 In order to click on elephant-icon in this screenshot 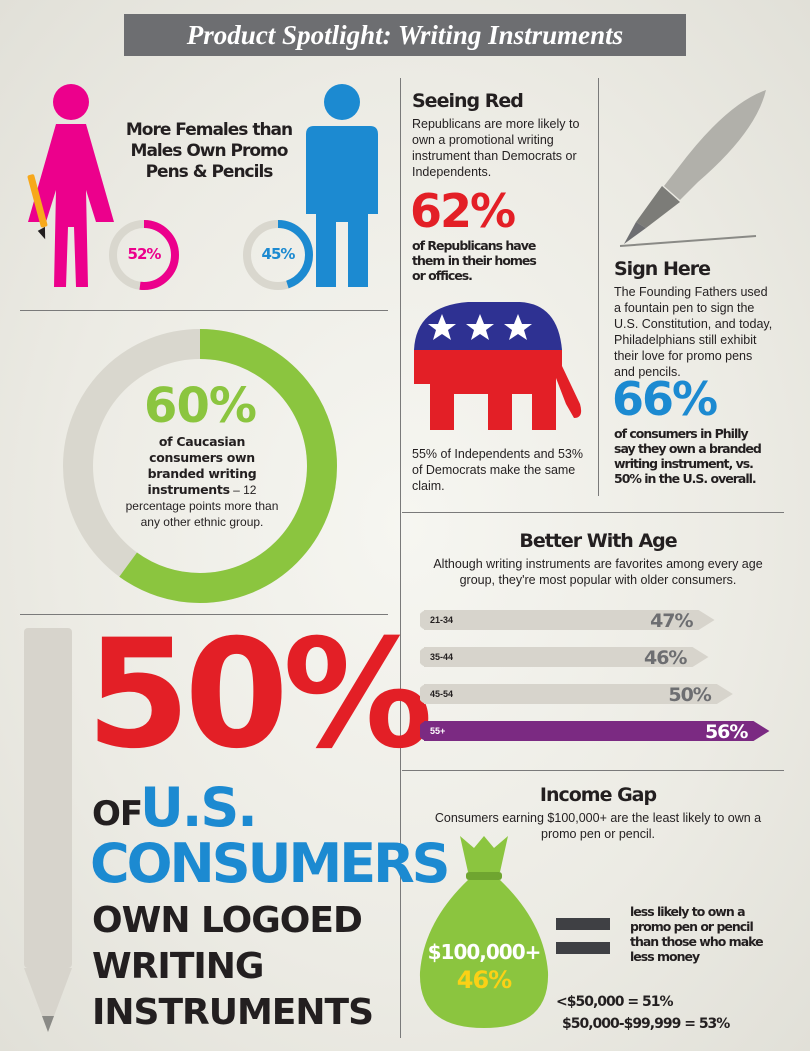, I will do `click(498, 366)`.